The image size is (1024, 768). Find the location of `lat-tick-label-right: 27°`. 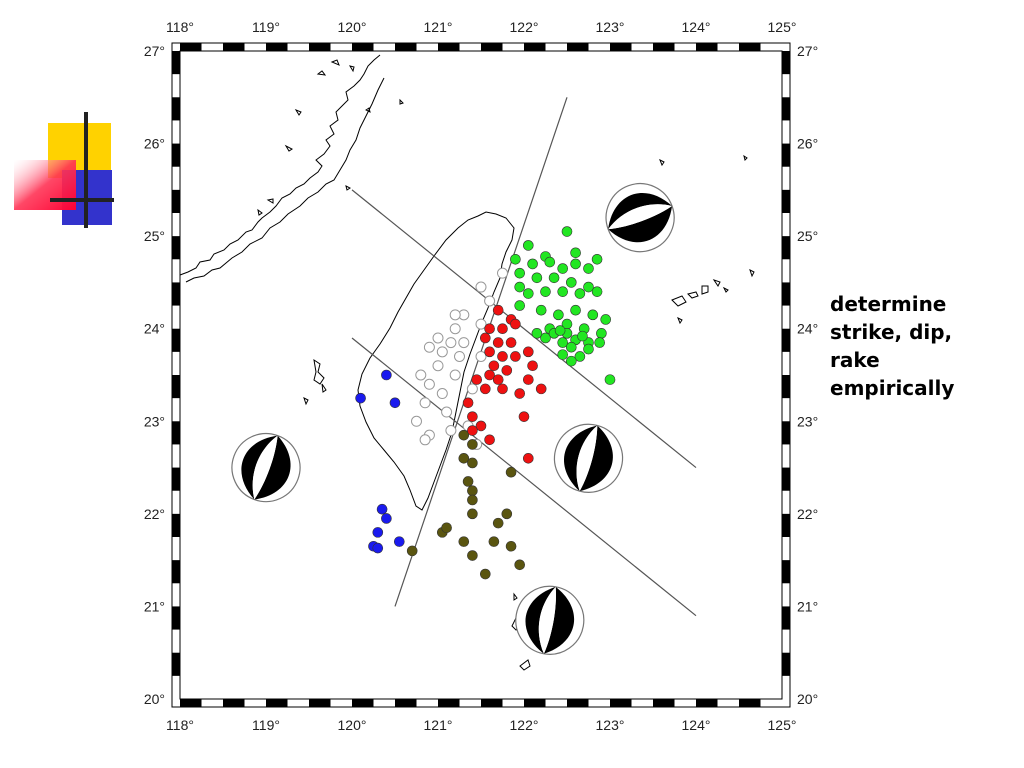

lat-tick-label-right: 27° is located at coordinates (807, 51).